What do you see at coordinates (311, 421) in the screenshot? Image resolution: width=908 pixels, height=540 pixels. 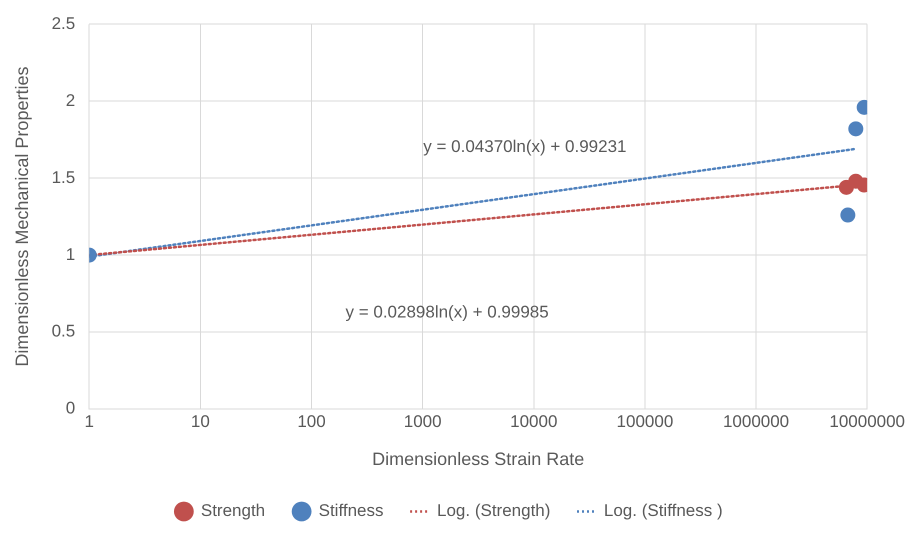 I see `x-tick-label: 100` at bounding box center [311, 421].